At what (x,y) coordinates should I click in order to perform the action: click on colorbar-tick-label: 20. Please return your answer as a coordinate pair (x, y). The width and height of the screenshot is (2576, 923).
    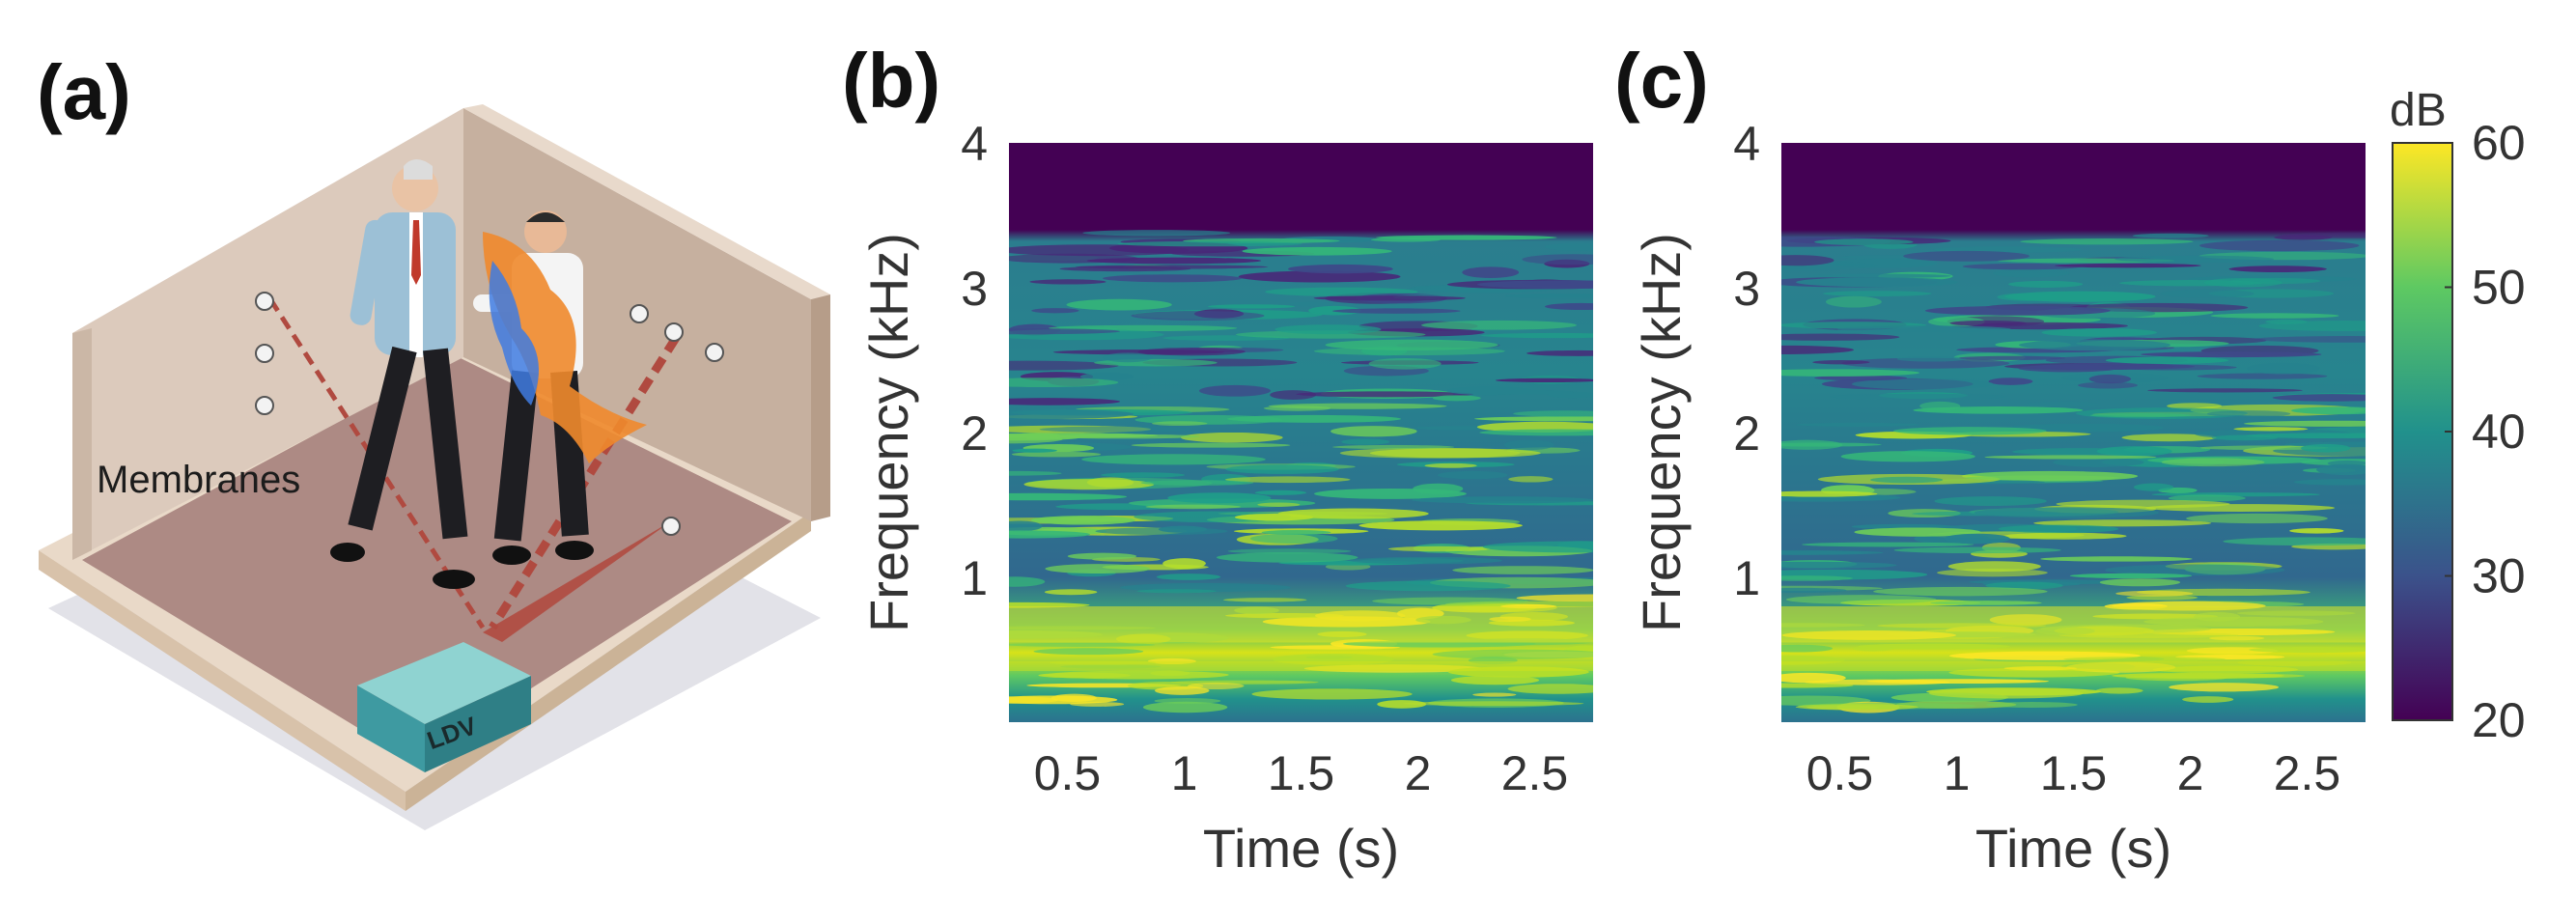
    Looking at the image, I should click on (2499, 720).